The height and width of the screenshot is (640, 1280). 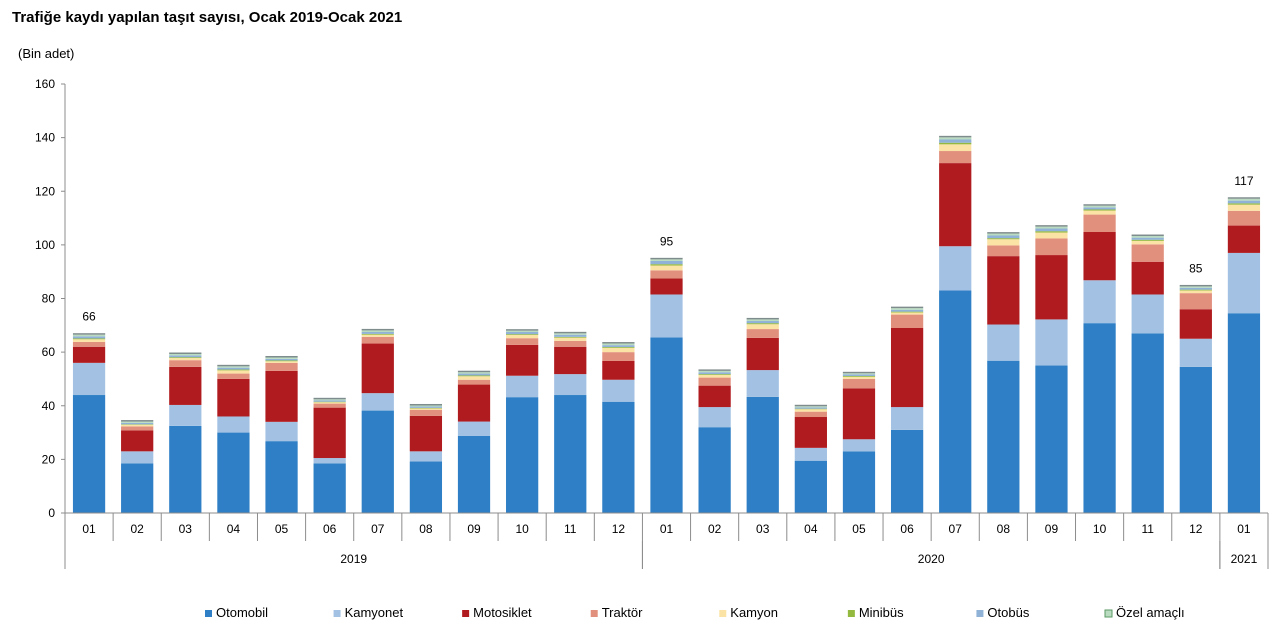 I want to click on y-tick-label: 80, so click(x=49, y=299).